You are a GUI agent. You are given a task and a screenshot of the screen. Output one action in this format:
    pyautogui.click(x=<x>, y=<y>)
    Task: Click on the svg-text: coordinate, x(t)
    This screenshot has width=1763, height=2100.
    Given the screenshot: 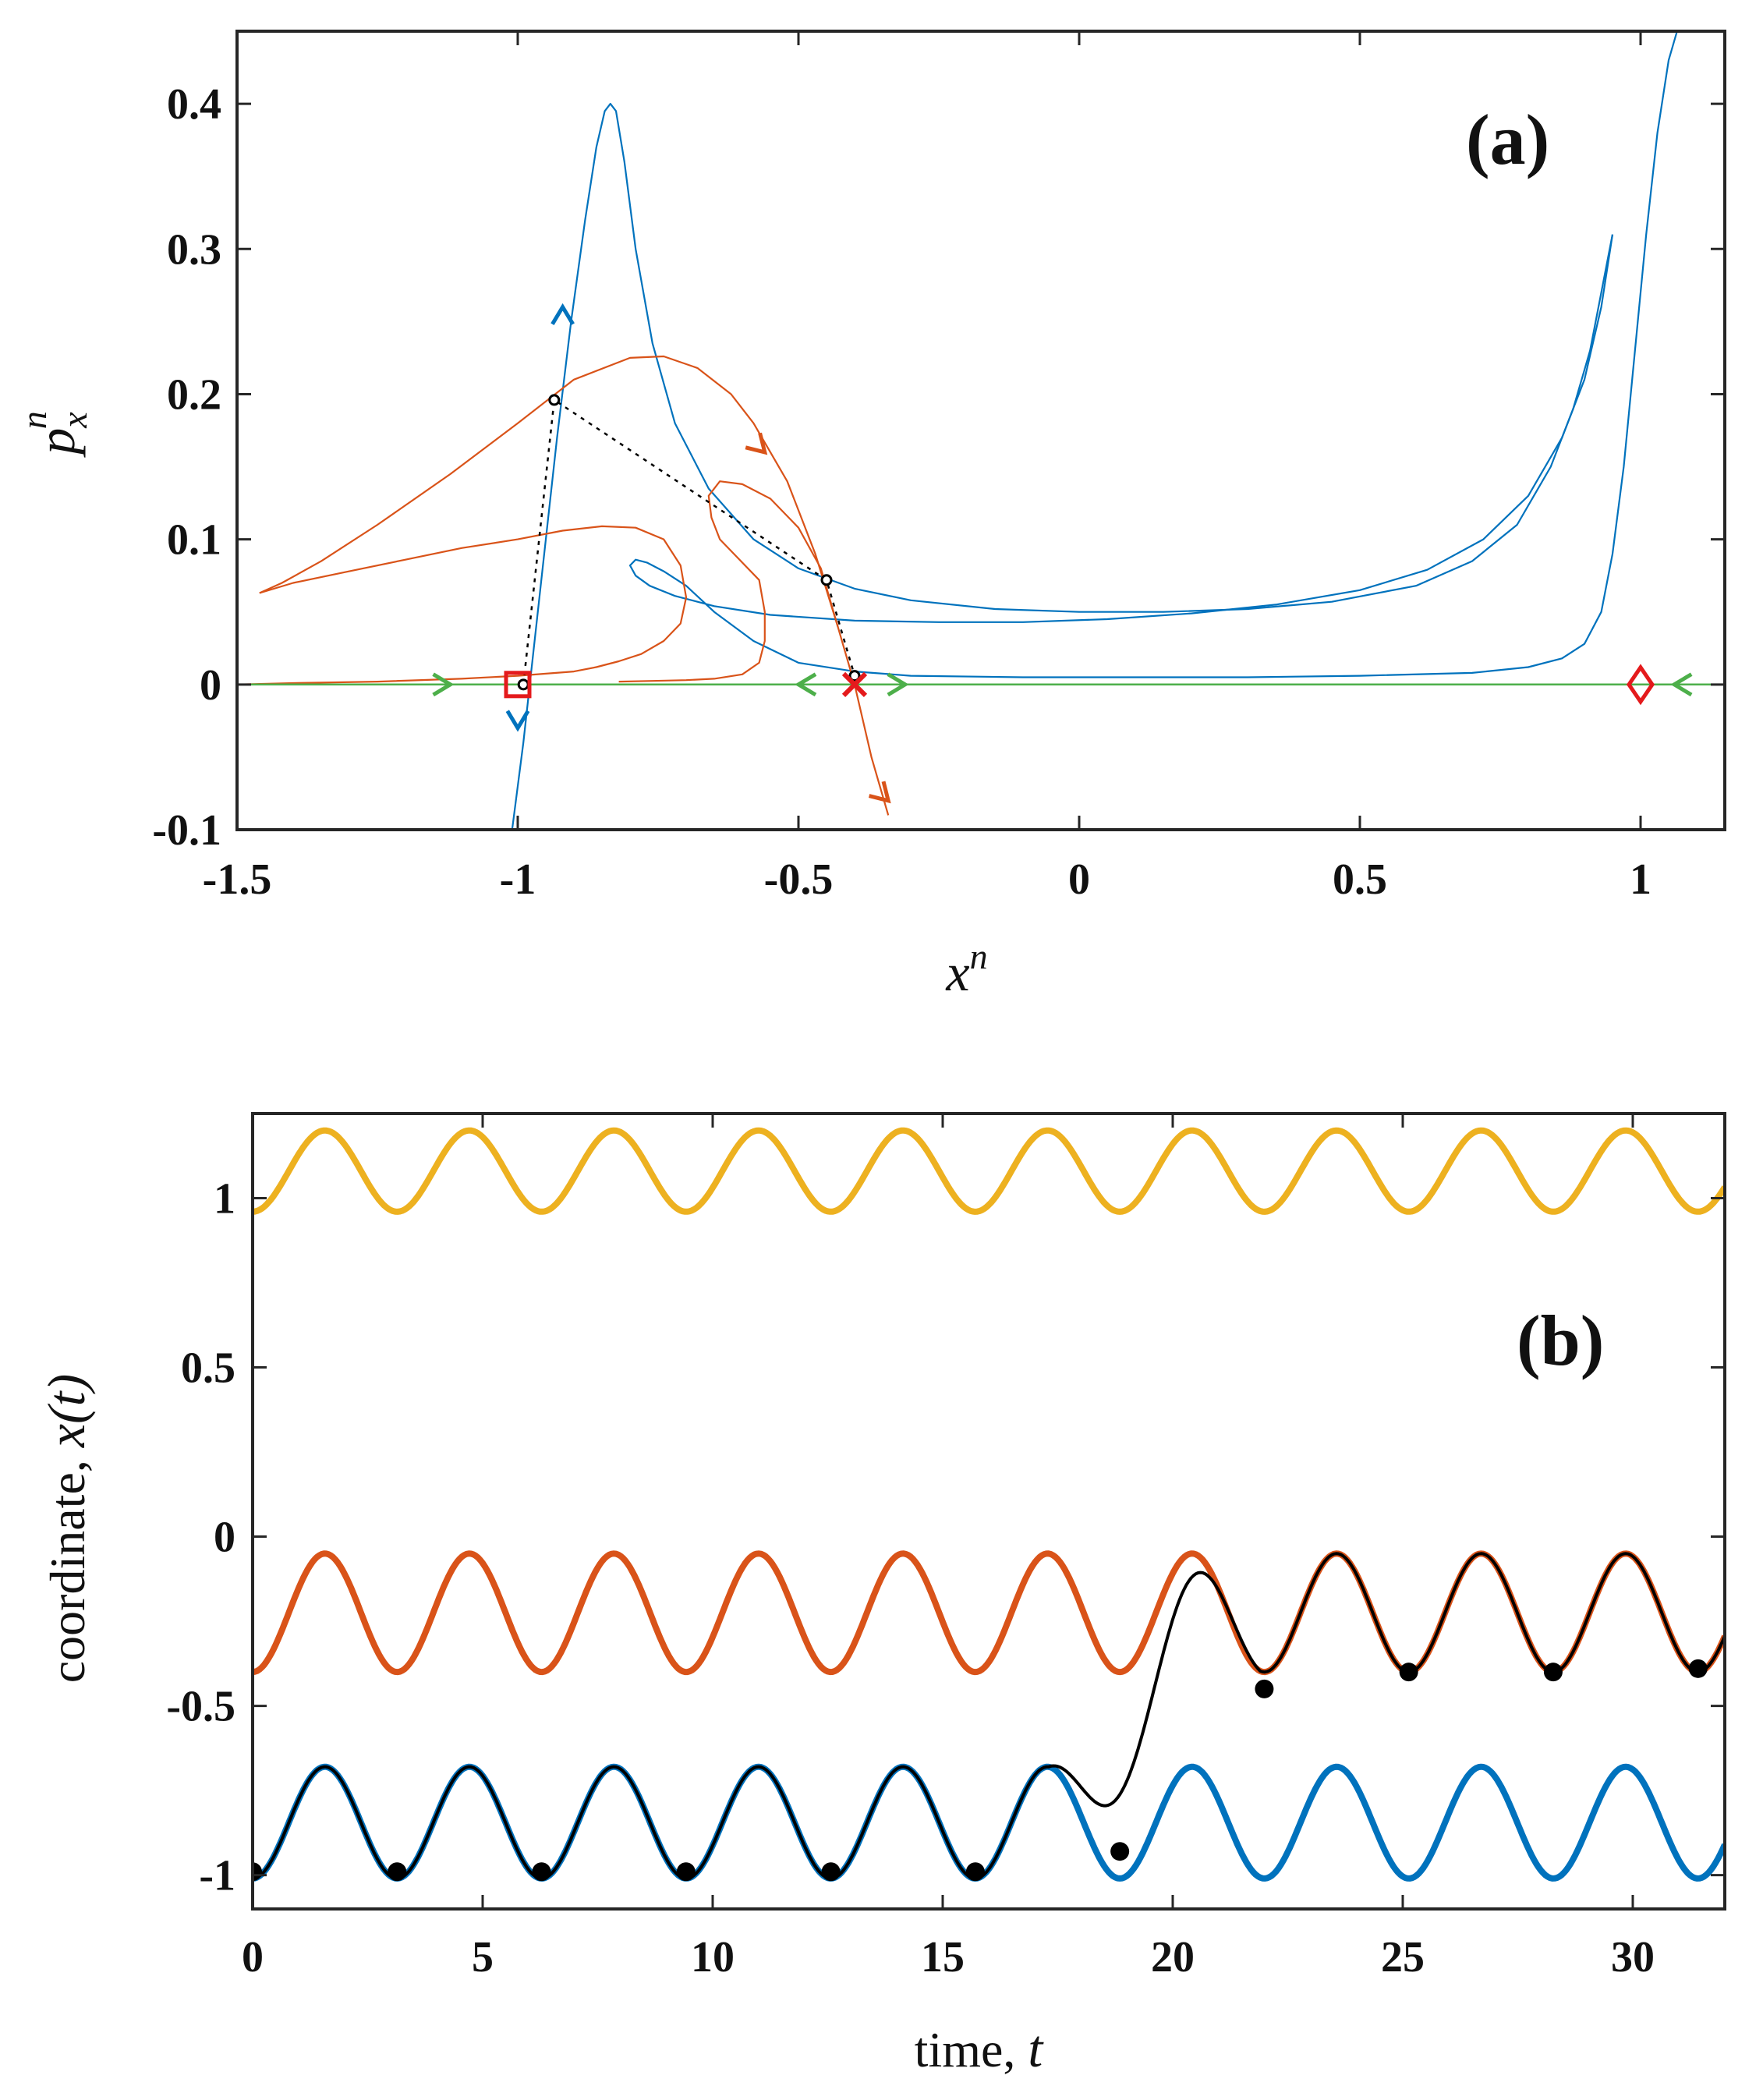 What is the action you would take?
    pyautogui.click(x=66, y=1528)
    